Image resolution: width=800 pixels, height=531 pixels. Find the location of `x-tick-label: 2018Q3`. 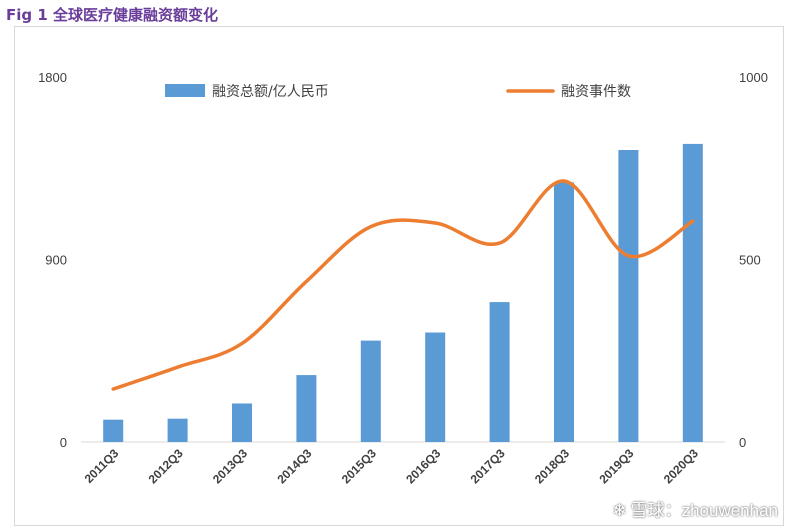

x-tick-label: 2018Q3 is located at coordinates (552, 466).